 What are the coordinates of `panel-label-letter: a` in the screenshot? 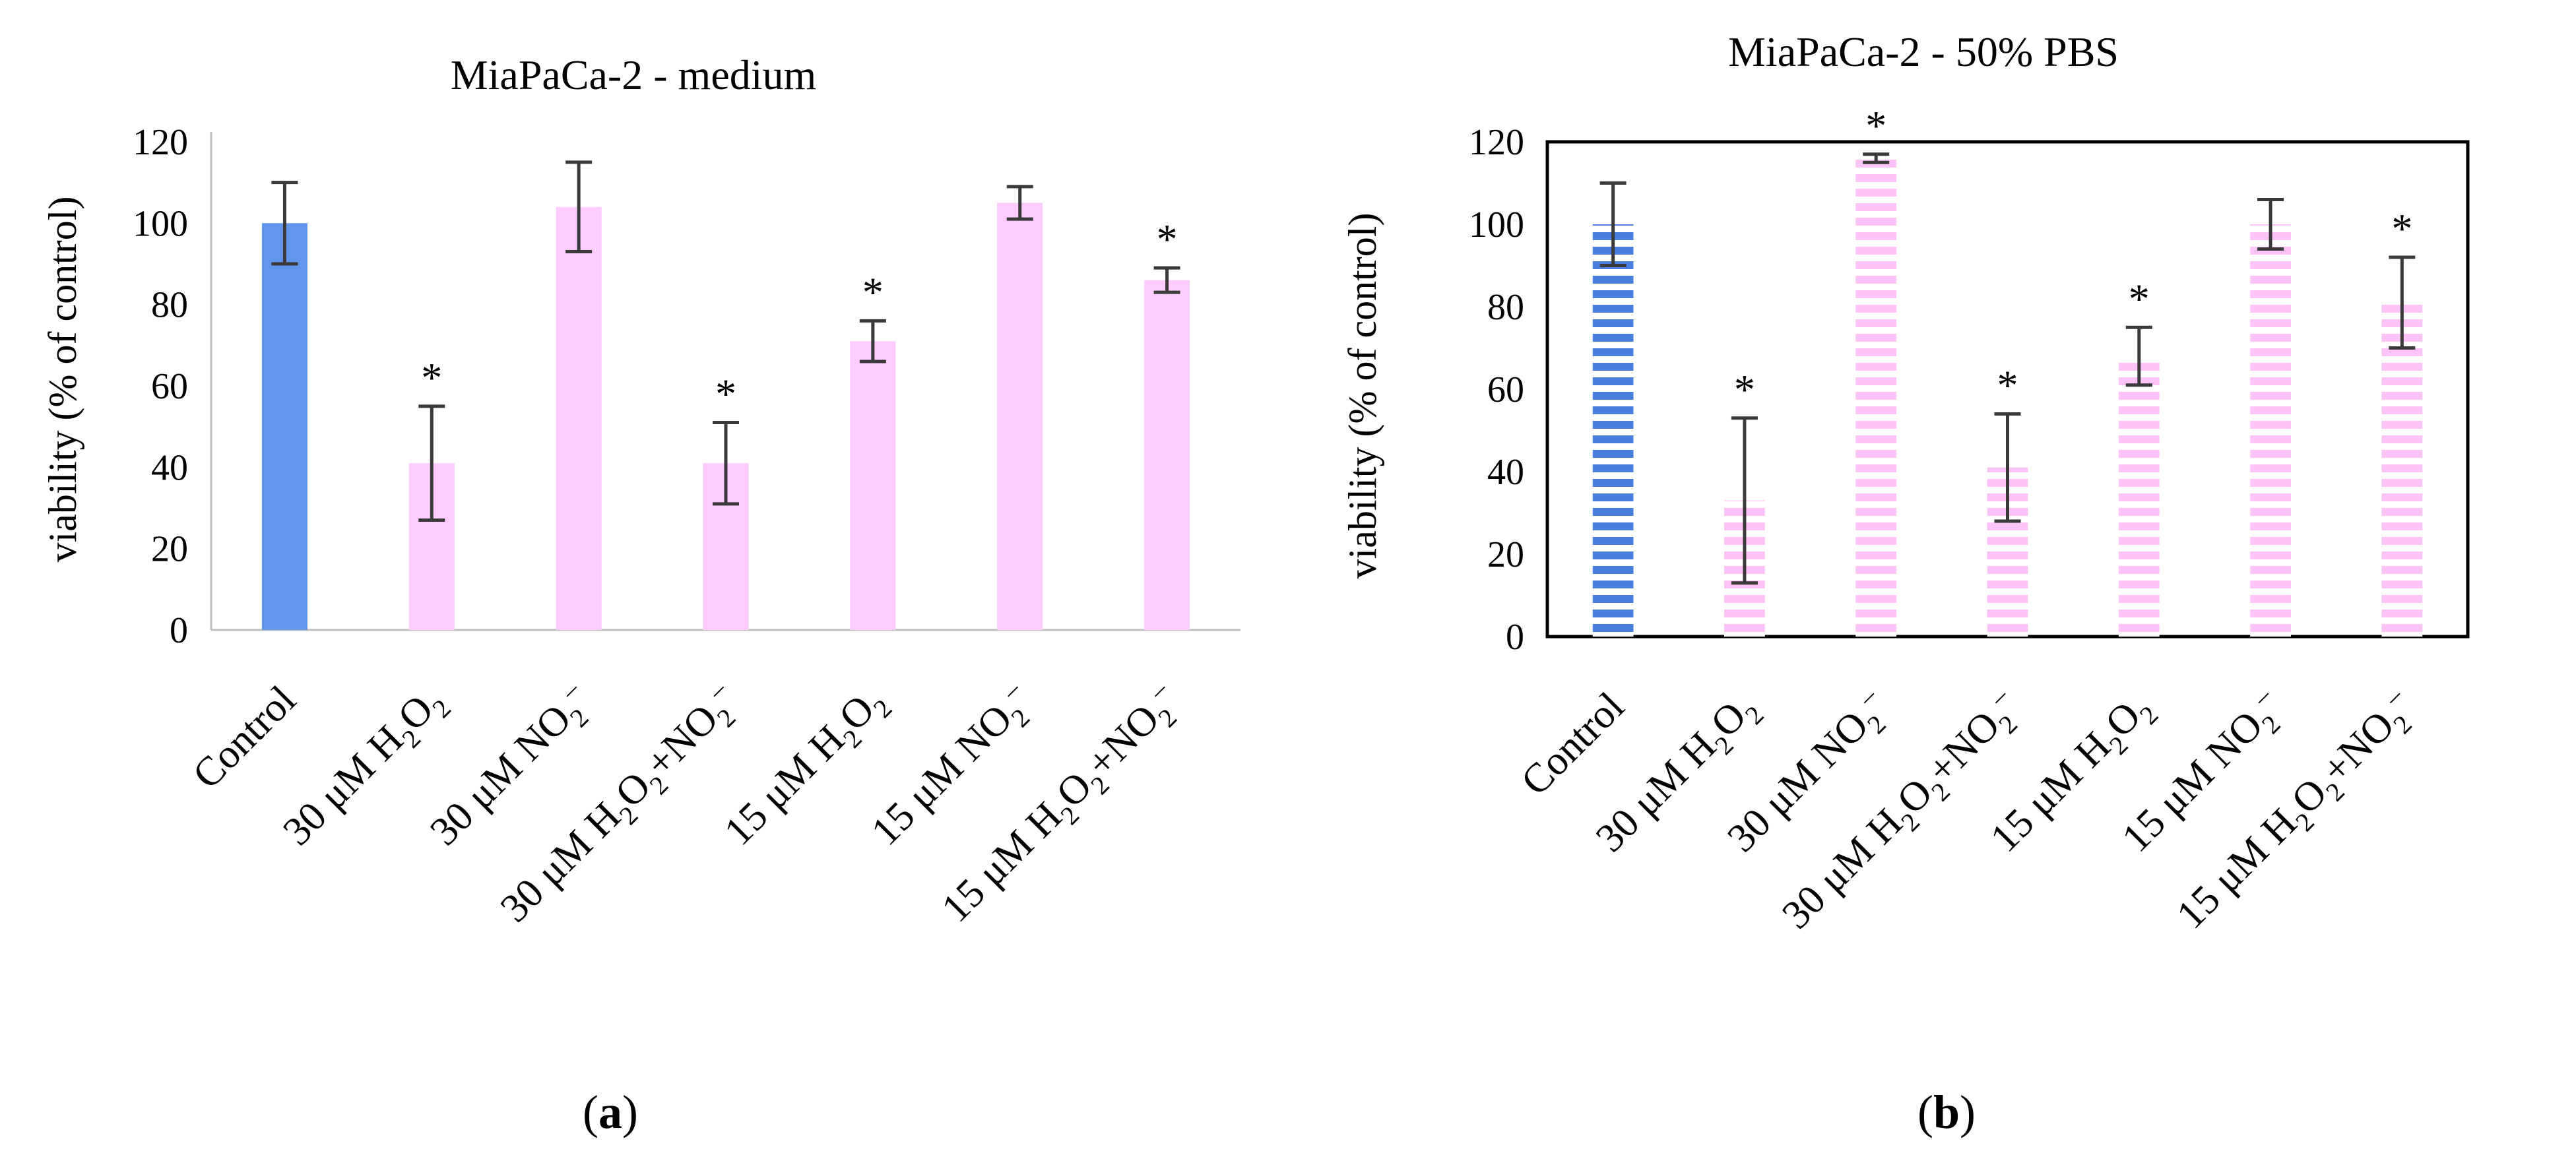 It's located at (610, 1112).